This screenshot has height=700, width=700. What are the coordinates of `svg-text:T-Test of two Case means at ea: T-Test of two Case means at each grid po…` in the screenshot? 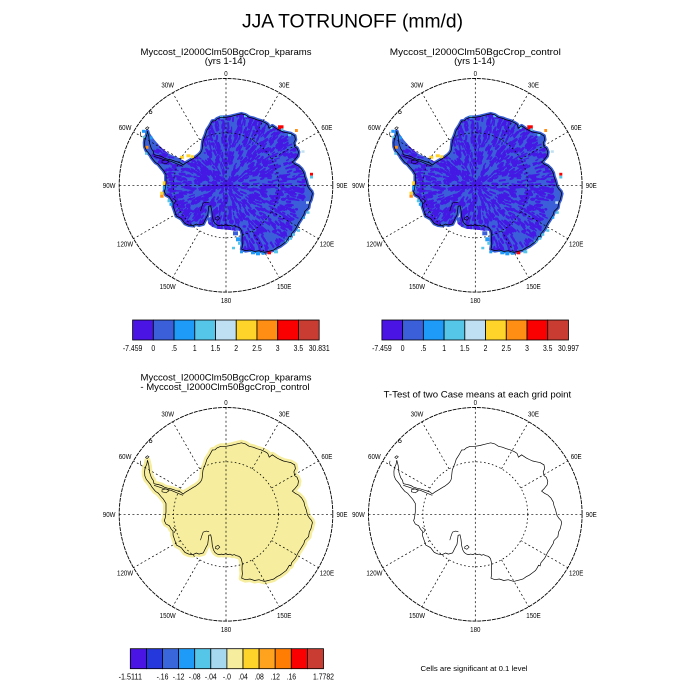 It's located at (478, 395).